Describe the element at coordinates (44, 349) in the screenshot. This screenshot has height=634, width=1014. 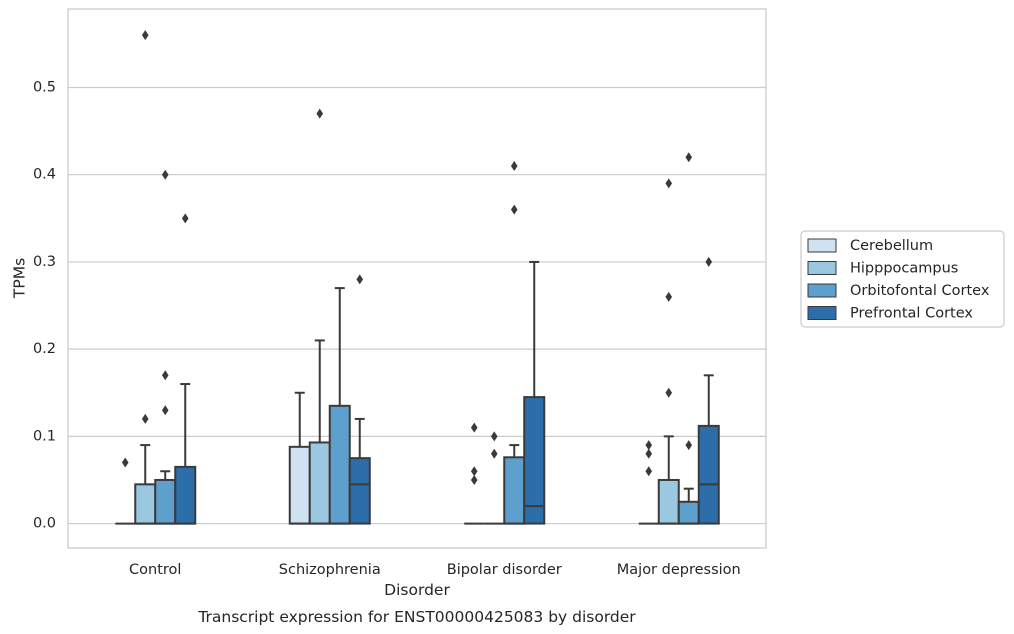
I see `y-tick-label: 0.2` at that location.